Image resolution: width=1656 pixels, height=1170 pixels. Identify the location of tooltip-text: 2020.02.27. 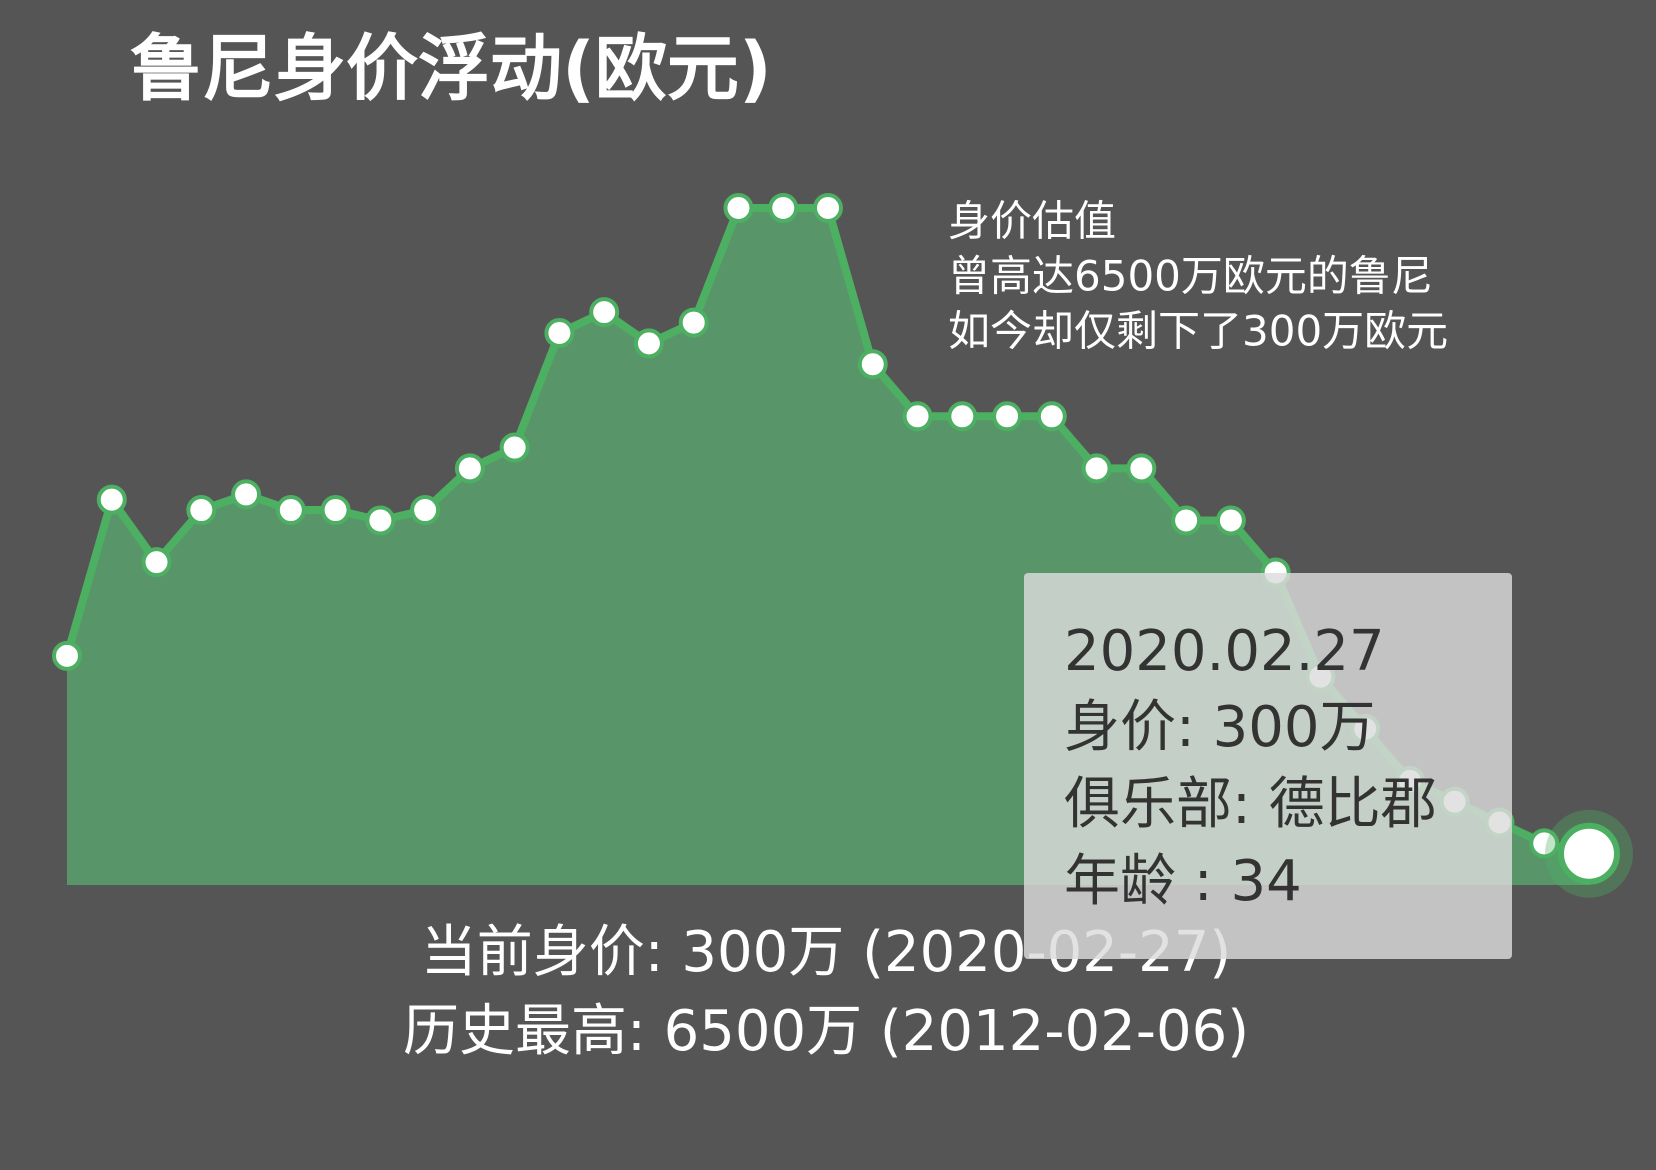
(1224, 651).